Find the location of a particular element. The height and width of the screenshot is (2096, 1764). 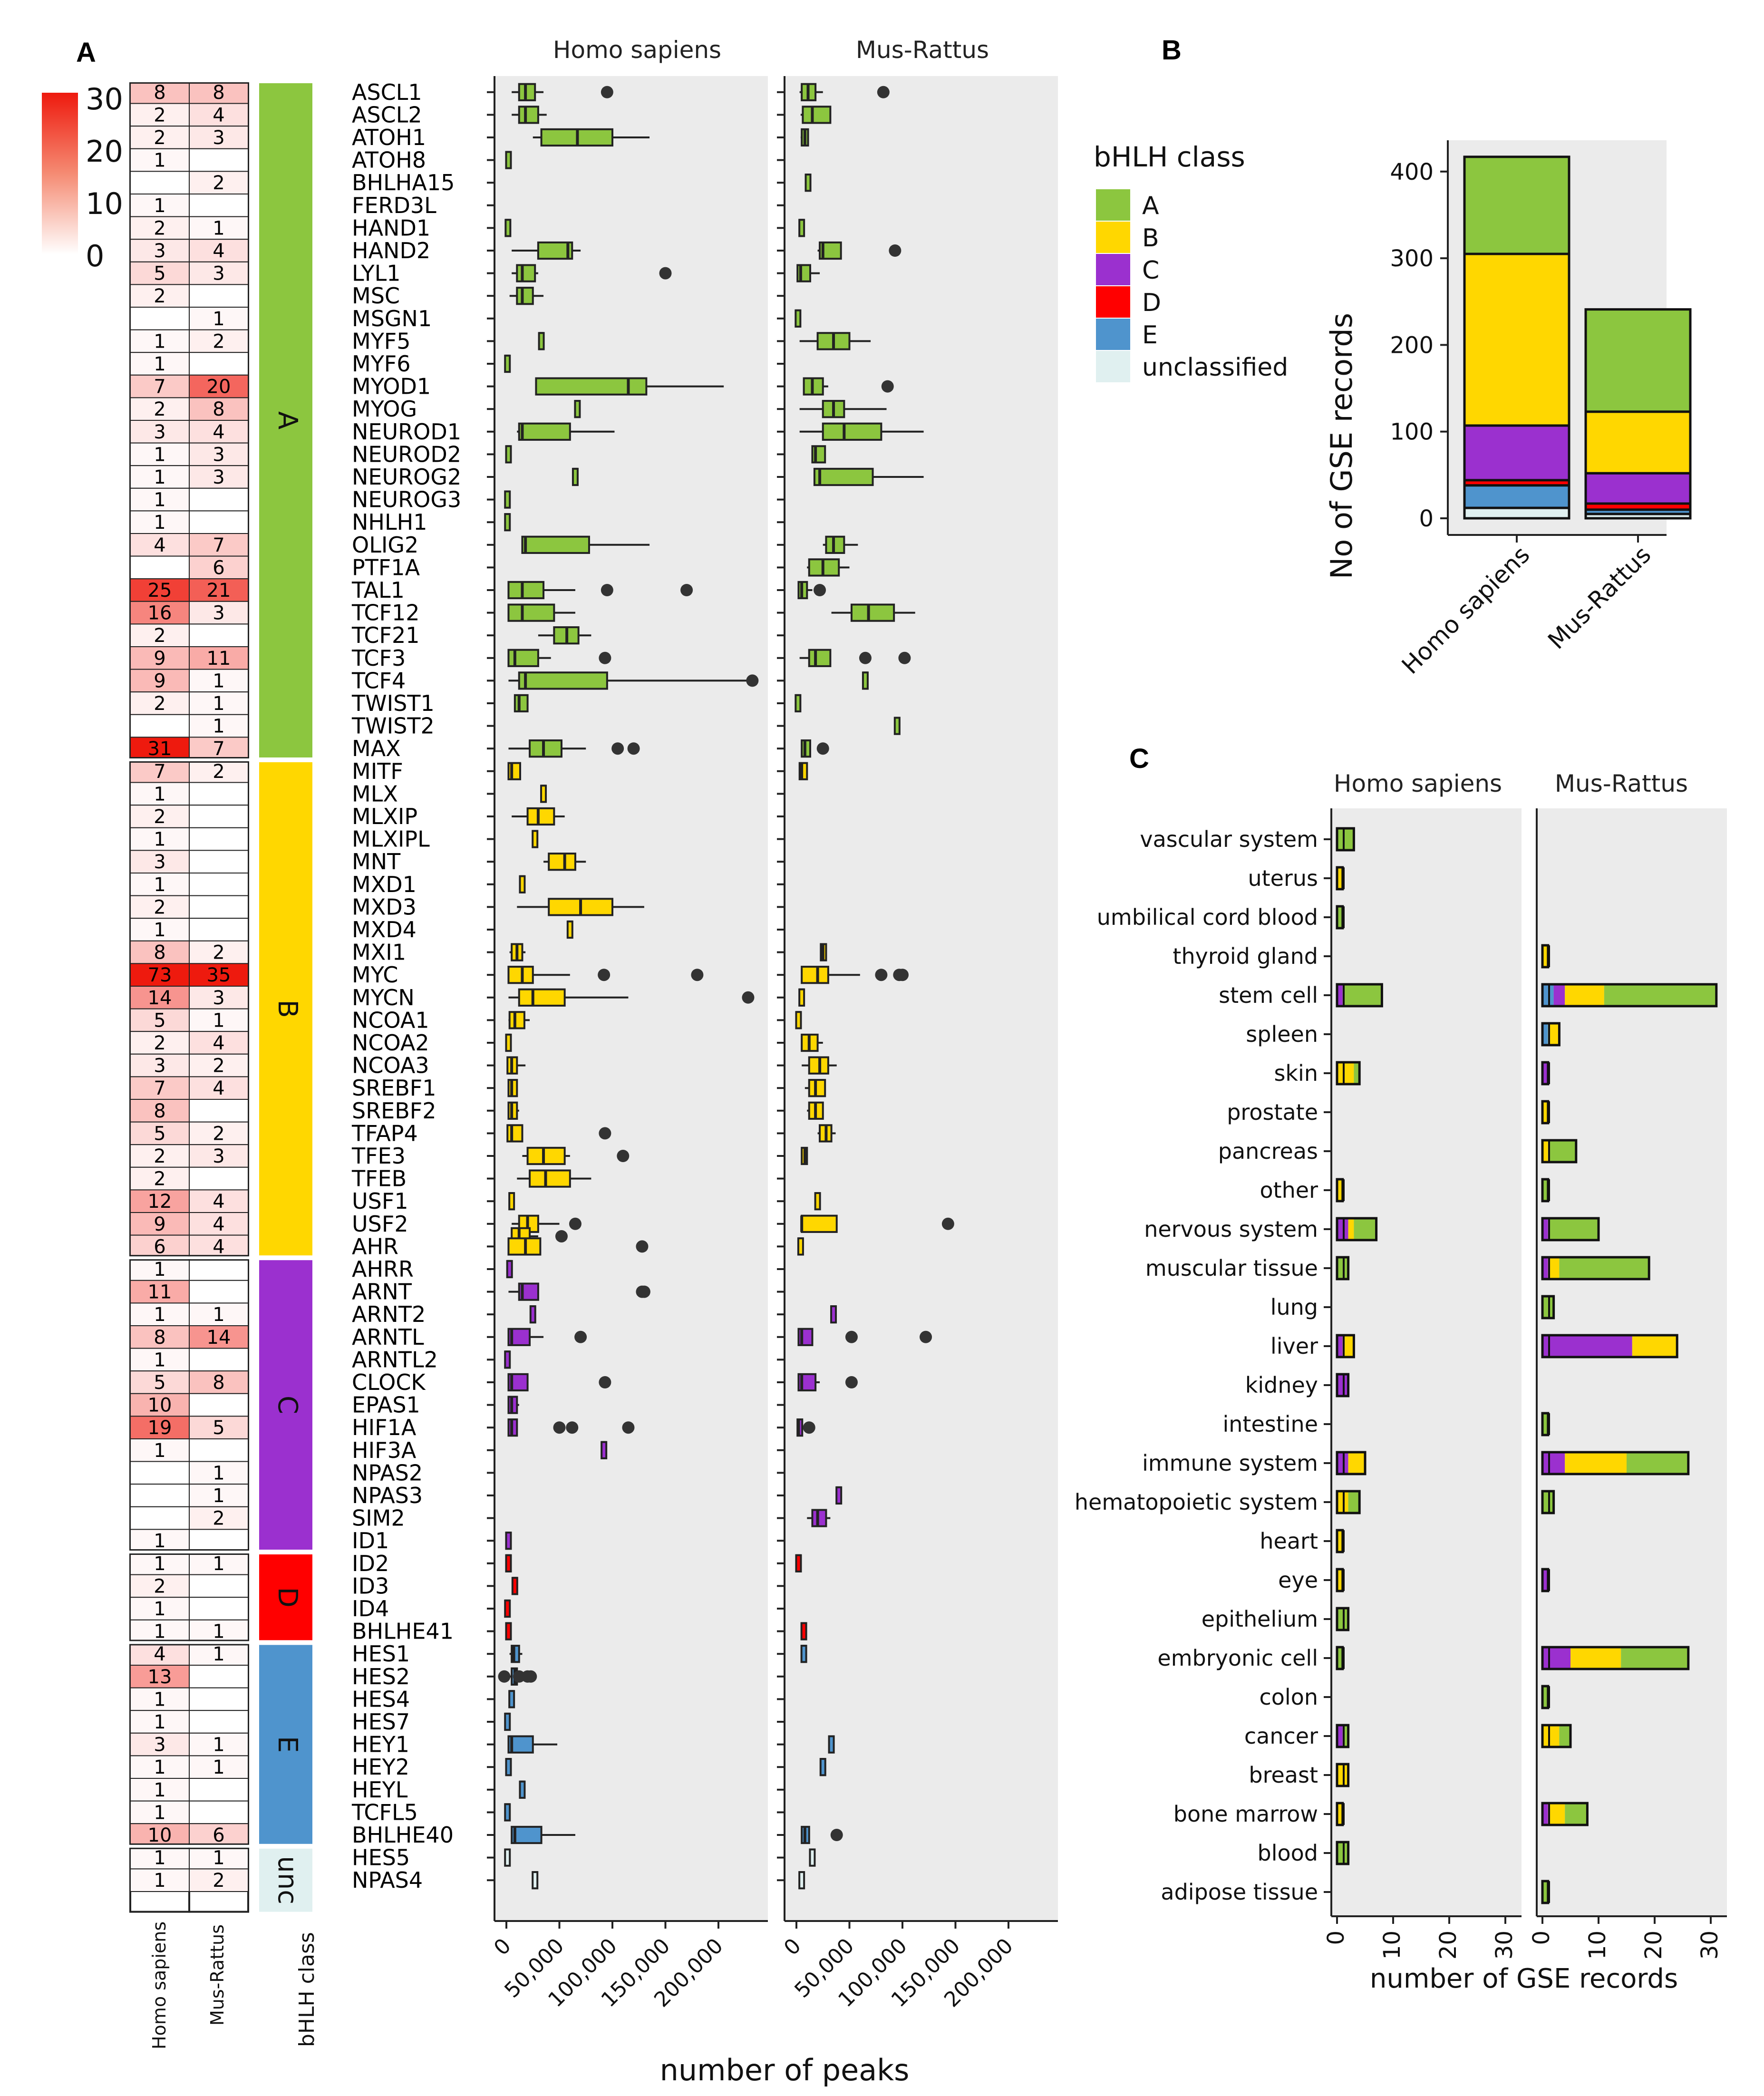

legend-title: bHLH class is located at coordinates (1169, 157).